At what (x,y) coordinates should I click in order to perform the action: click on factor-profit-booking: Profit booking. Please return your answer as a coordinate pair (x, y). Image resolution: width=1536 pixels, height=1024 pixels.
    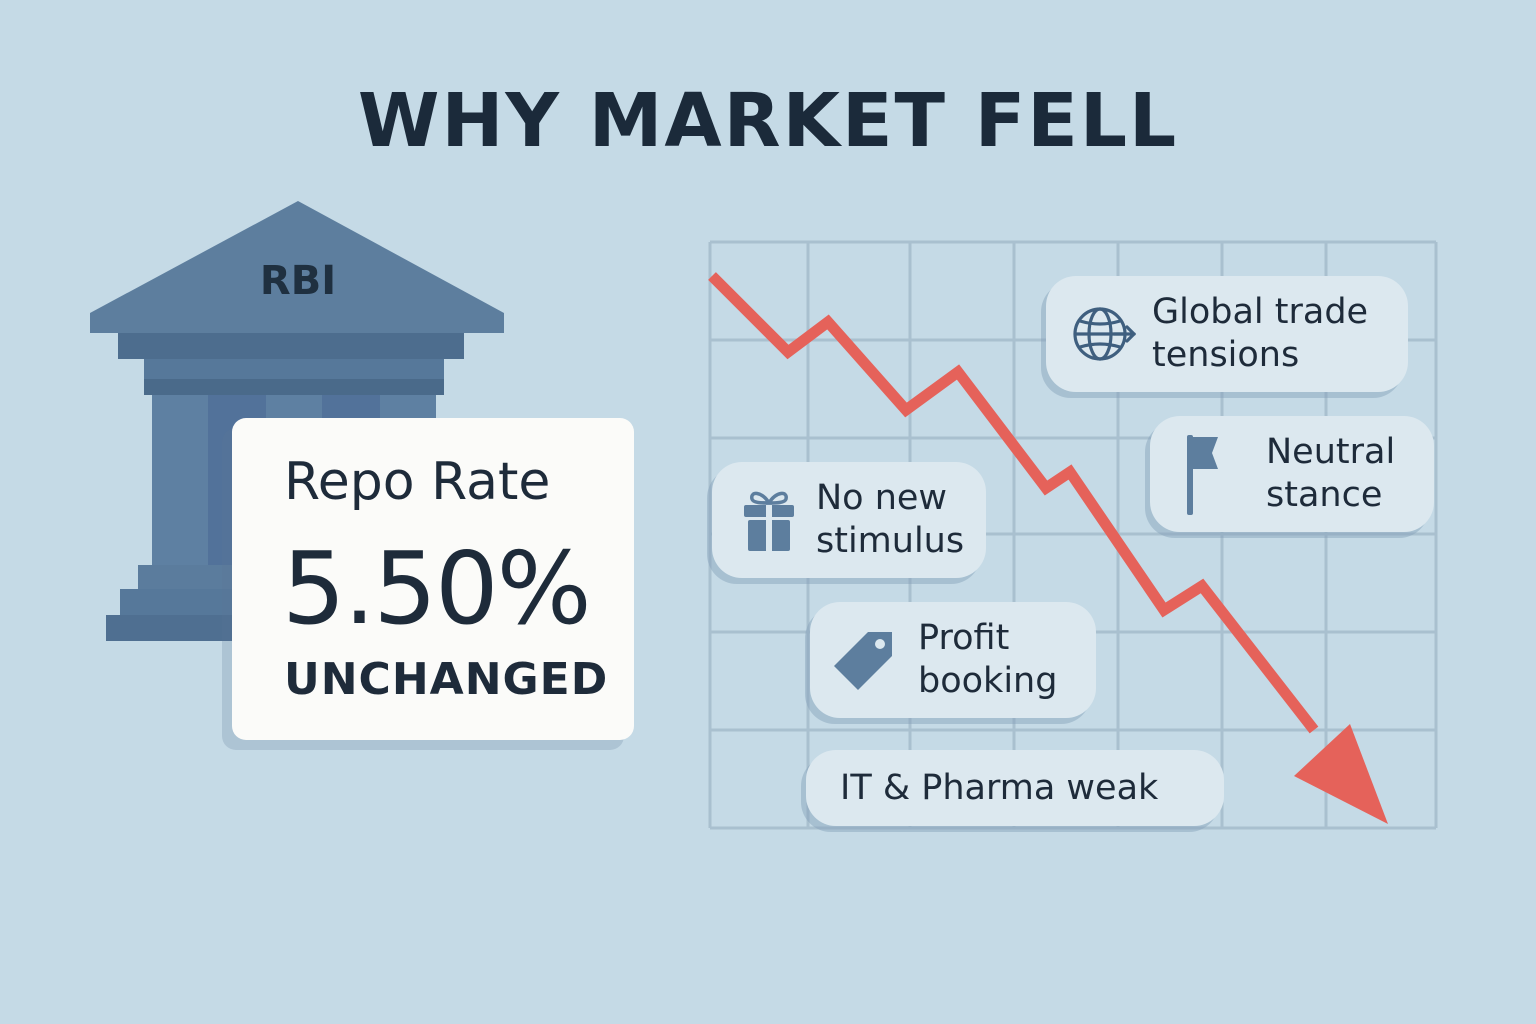
    Looking at the image, I should click on (953, 660).